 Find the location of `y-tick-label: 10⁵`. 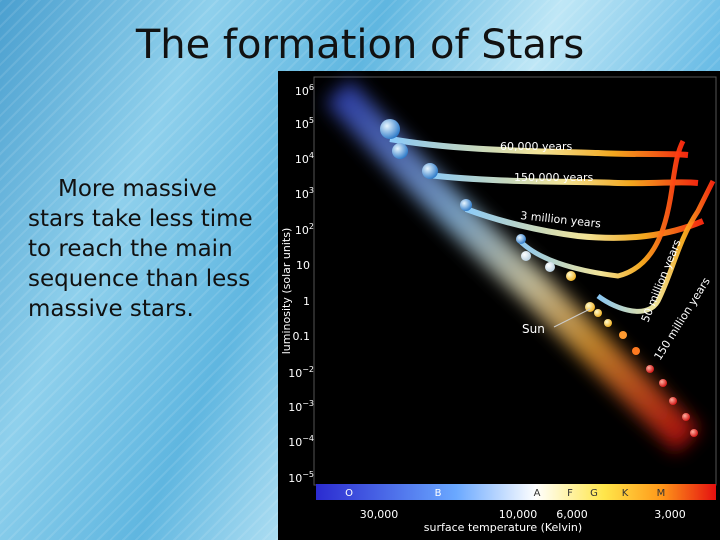

y-tick-label: 10⁵ is located at coordinates (304, 123).